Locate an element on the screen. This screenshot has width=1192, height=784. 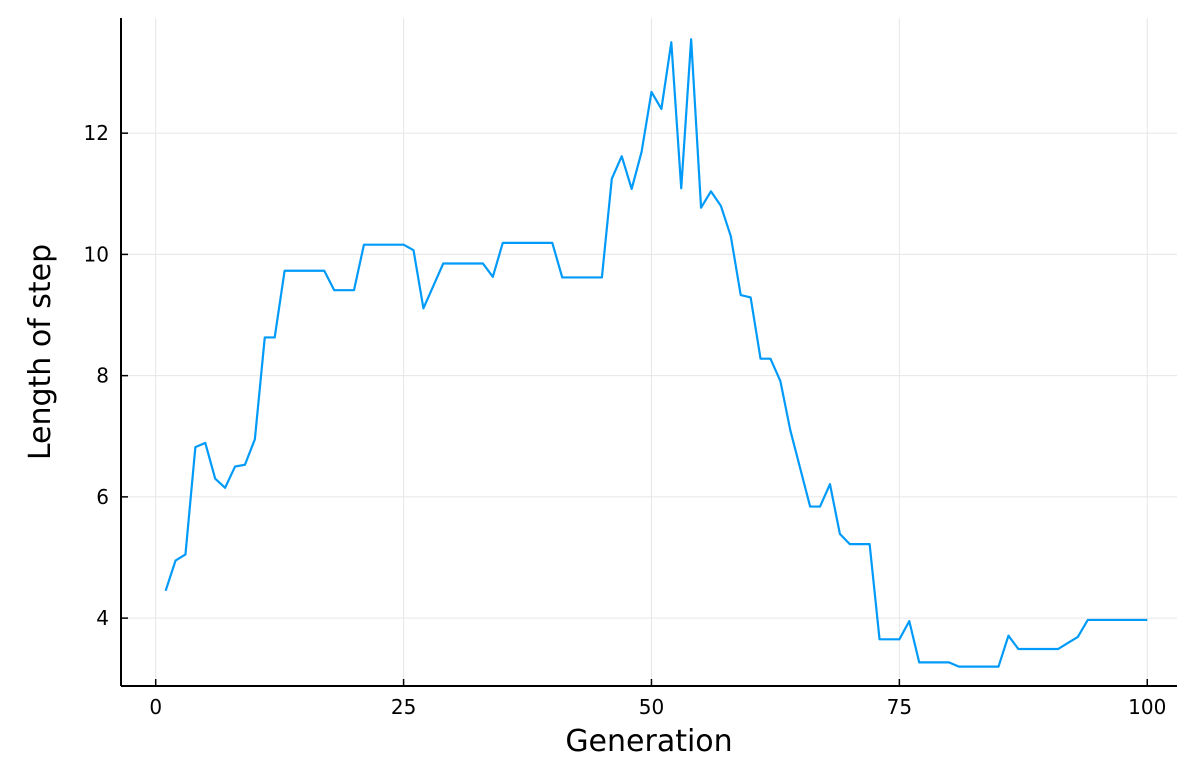
x-tick-label: 50 is located at coordinates (651, 707).